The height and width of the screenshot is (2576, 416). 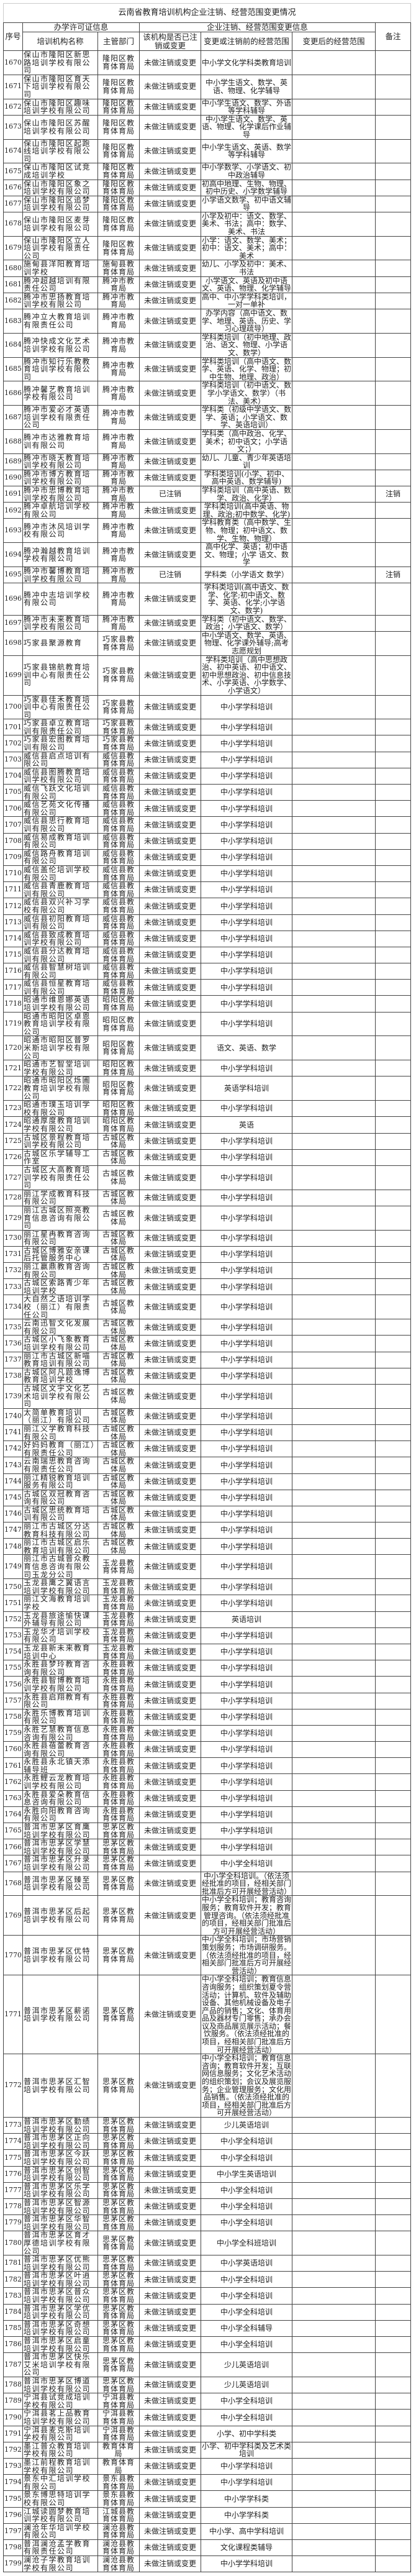 What do you see at coordinates (60, 890) in the screenshot?
I see `cell-name: 威信县青鹿教育培训有限公司` at bounding box center [60, 890].